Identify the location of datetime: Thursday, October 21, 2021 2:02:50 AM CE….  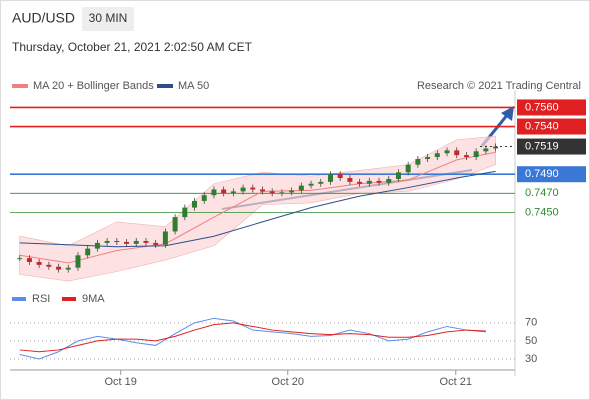
(132, 47).